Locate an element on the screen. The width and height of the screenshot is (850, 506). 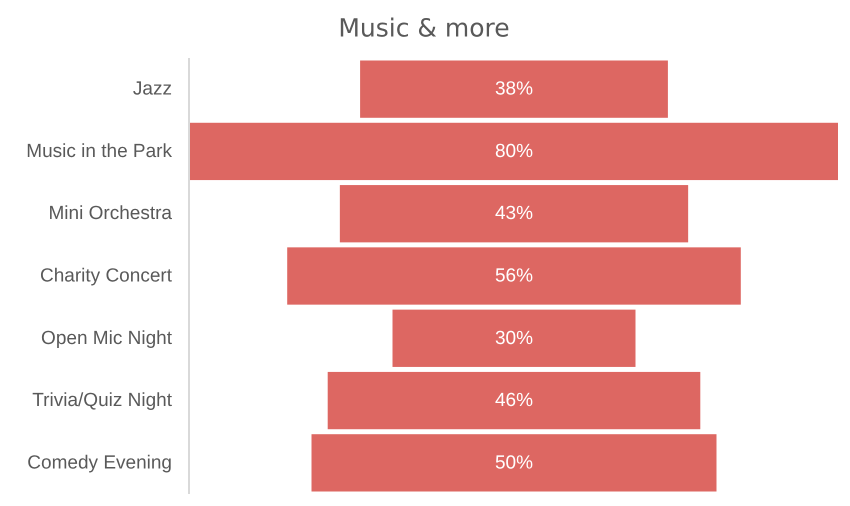
category-label: Trivia/Quiz Night is located at coordinates (102, 401).